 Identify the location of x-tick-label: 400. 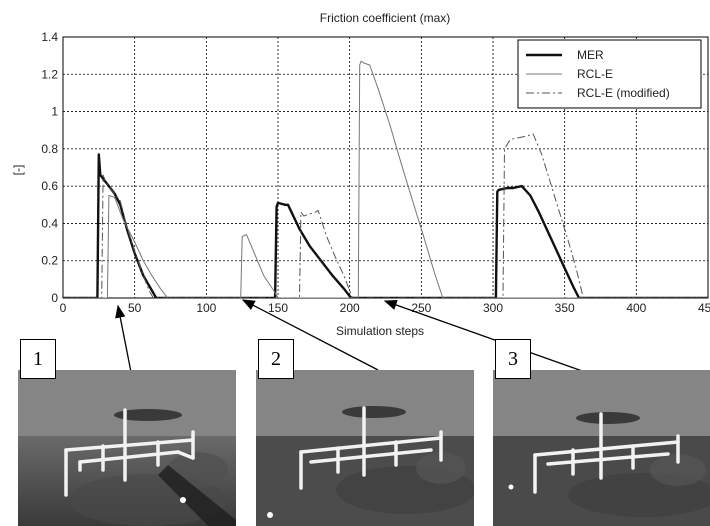
(636, 308).